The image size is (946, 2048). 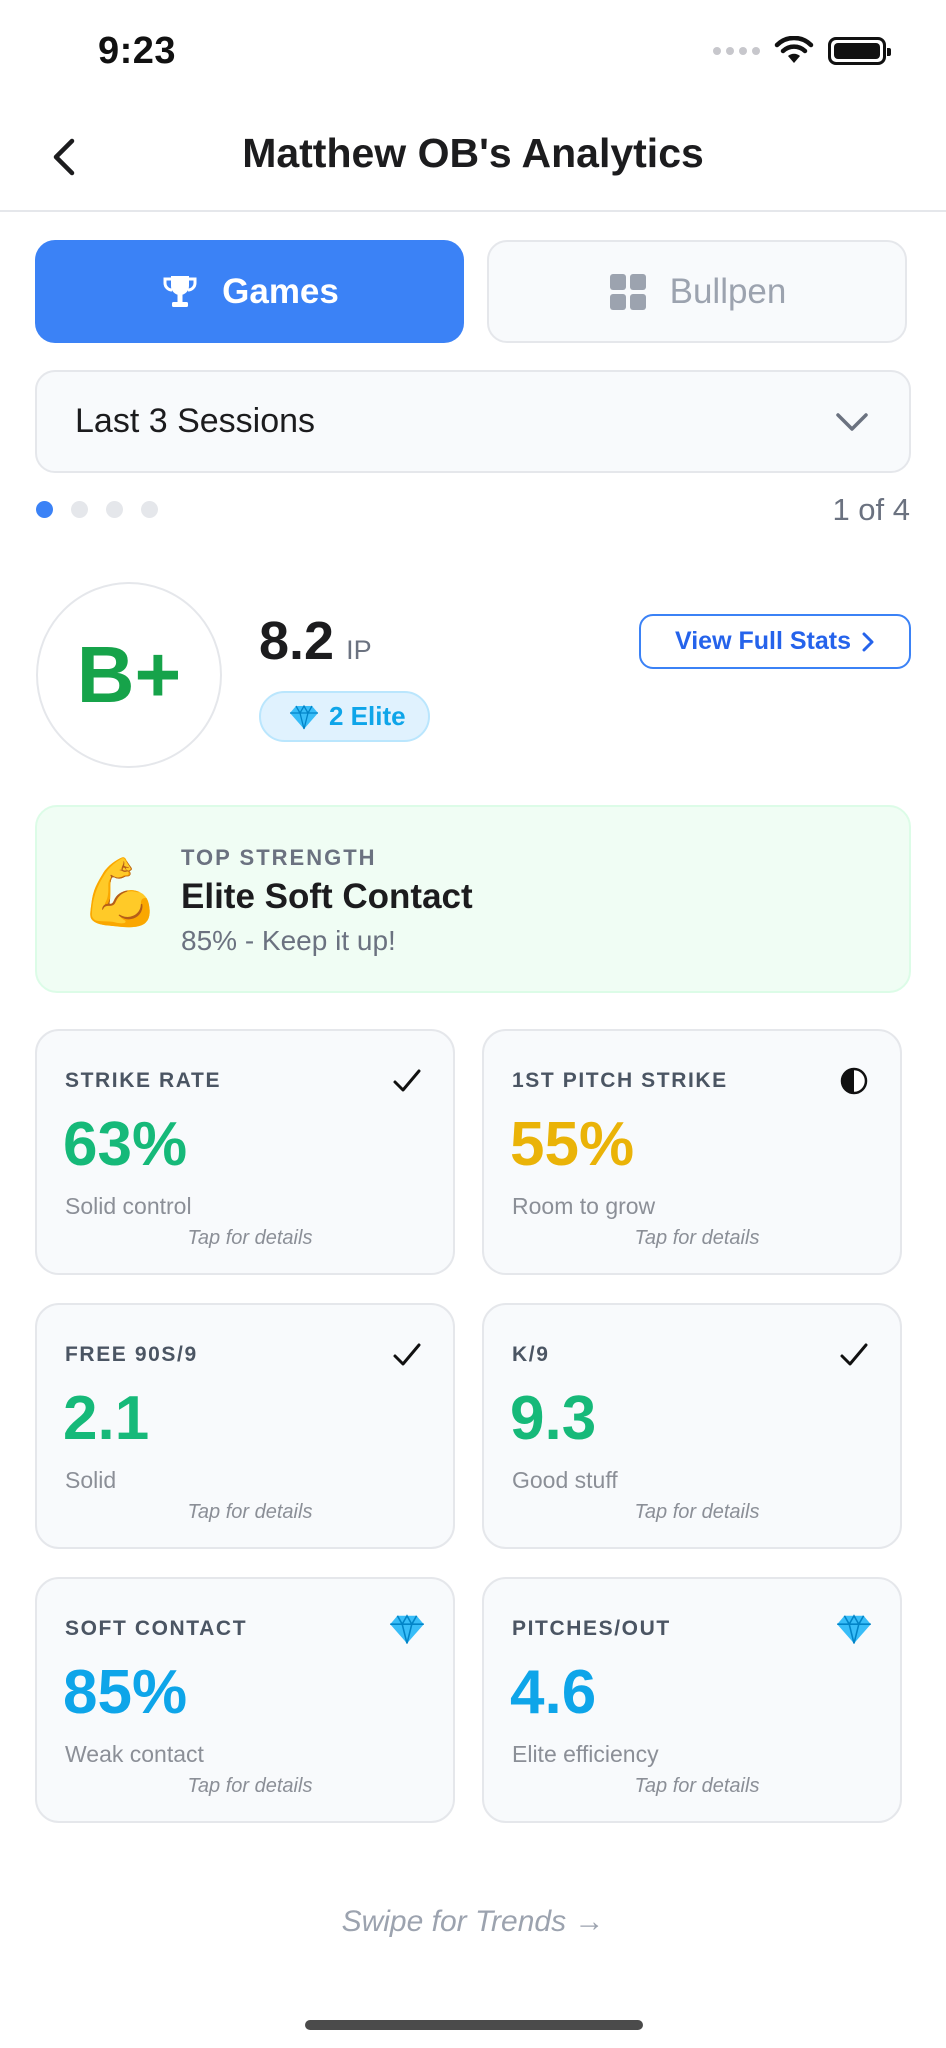 I want to click on back-button, so click(x=64, y=157).